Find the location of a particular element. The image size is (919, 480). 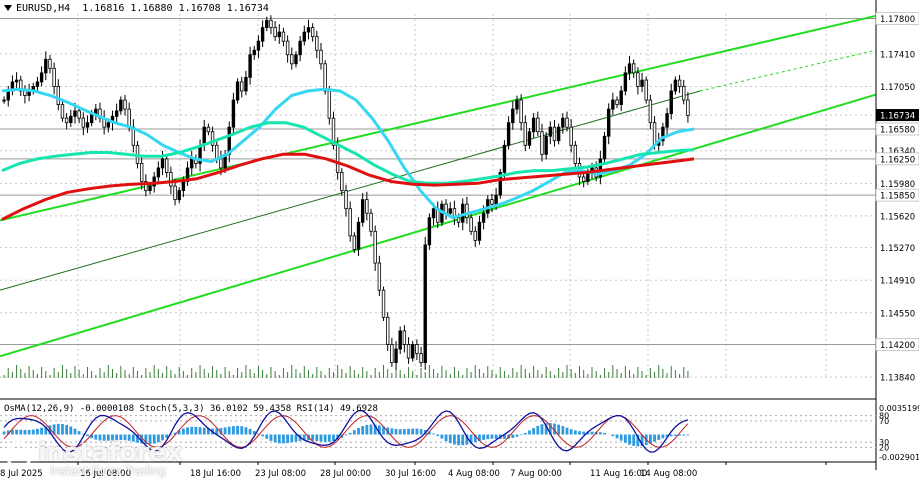

oscillator-level-label: 30 is located at coordinates (884, 442).